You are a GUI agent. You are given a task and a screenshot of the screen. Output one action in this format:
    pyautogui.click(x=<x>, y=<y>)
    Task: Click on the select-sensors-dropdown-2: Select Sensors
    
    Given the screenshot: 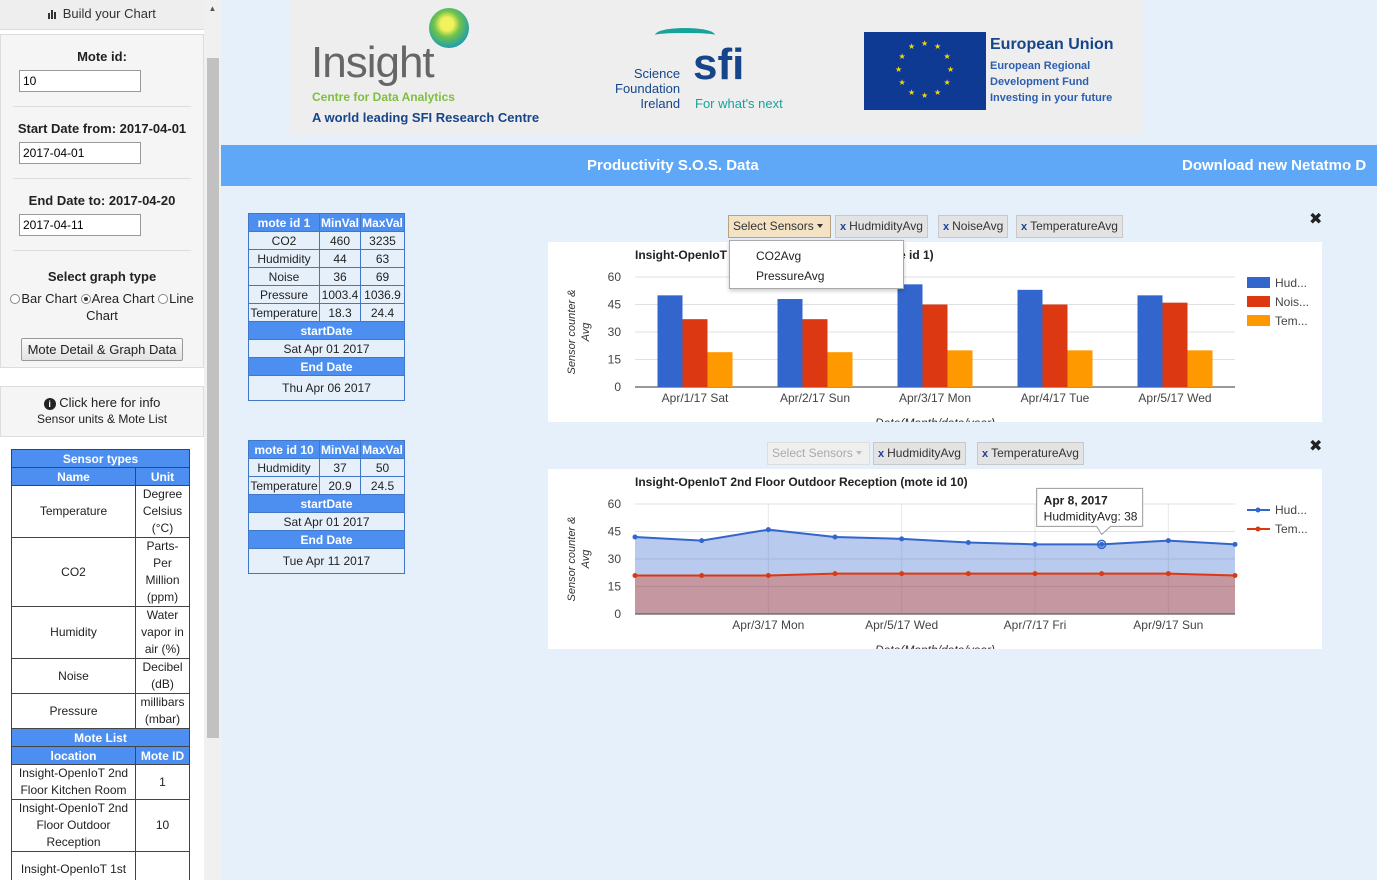 What is the action you would take?
    pyautogui.click(x=818, y=453)
    